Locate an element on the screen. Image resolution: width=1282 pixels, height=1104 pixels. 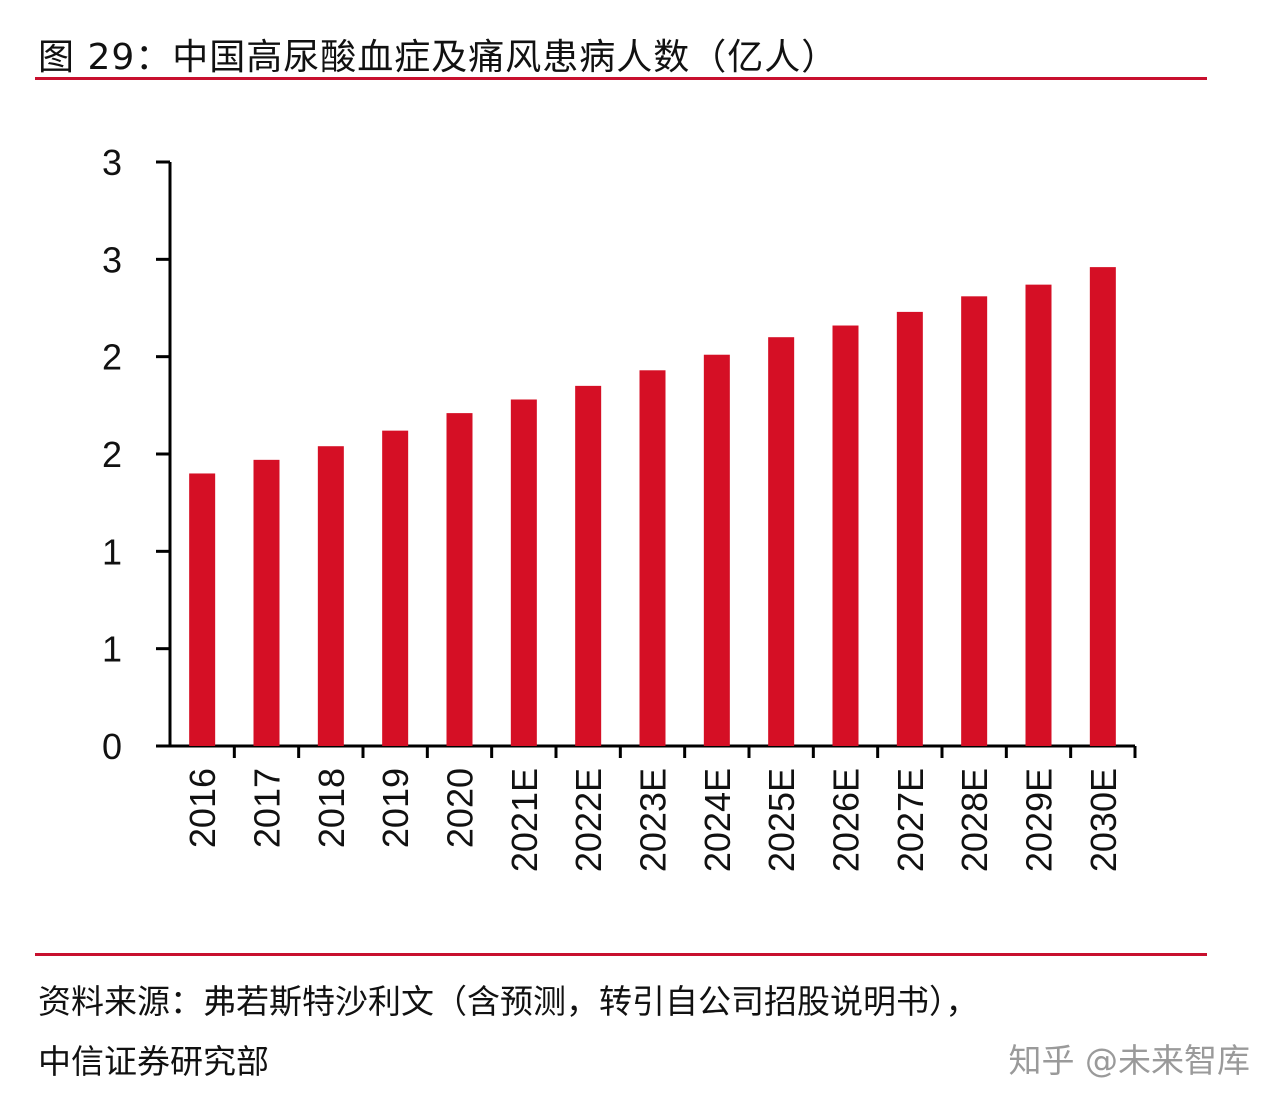
x-tick-label: 2022E is located at coordinates (588, 820).